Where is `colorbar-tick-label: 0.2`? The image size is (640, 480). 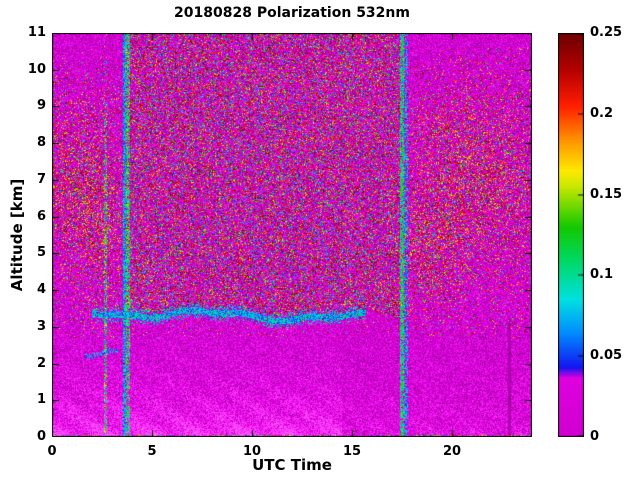 colorbar-tick-label: 0.2 is located at coordinates (602, 113).